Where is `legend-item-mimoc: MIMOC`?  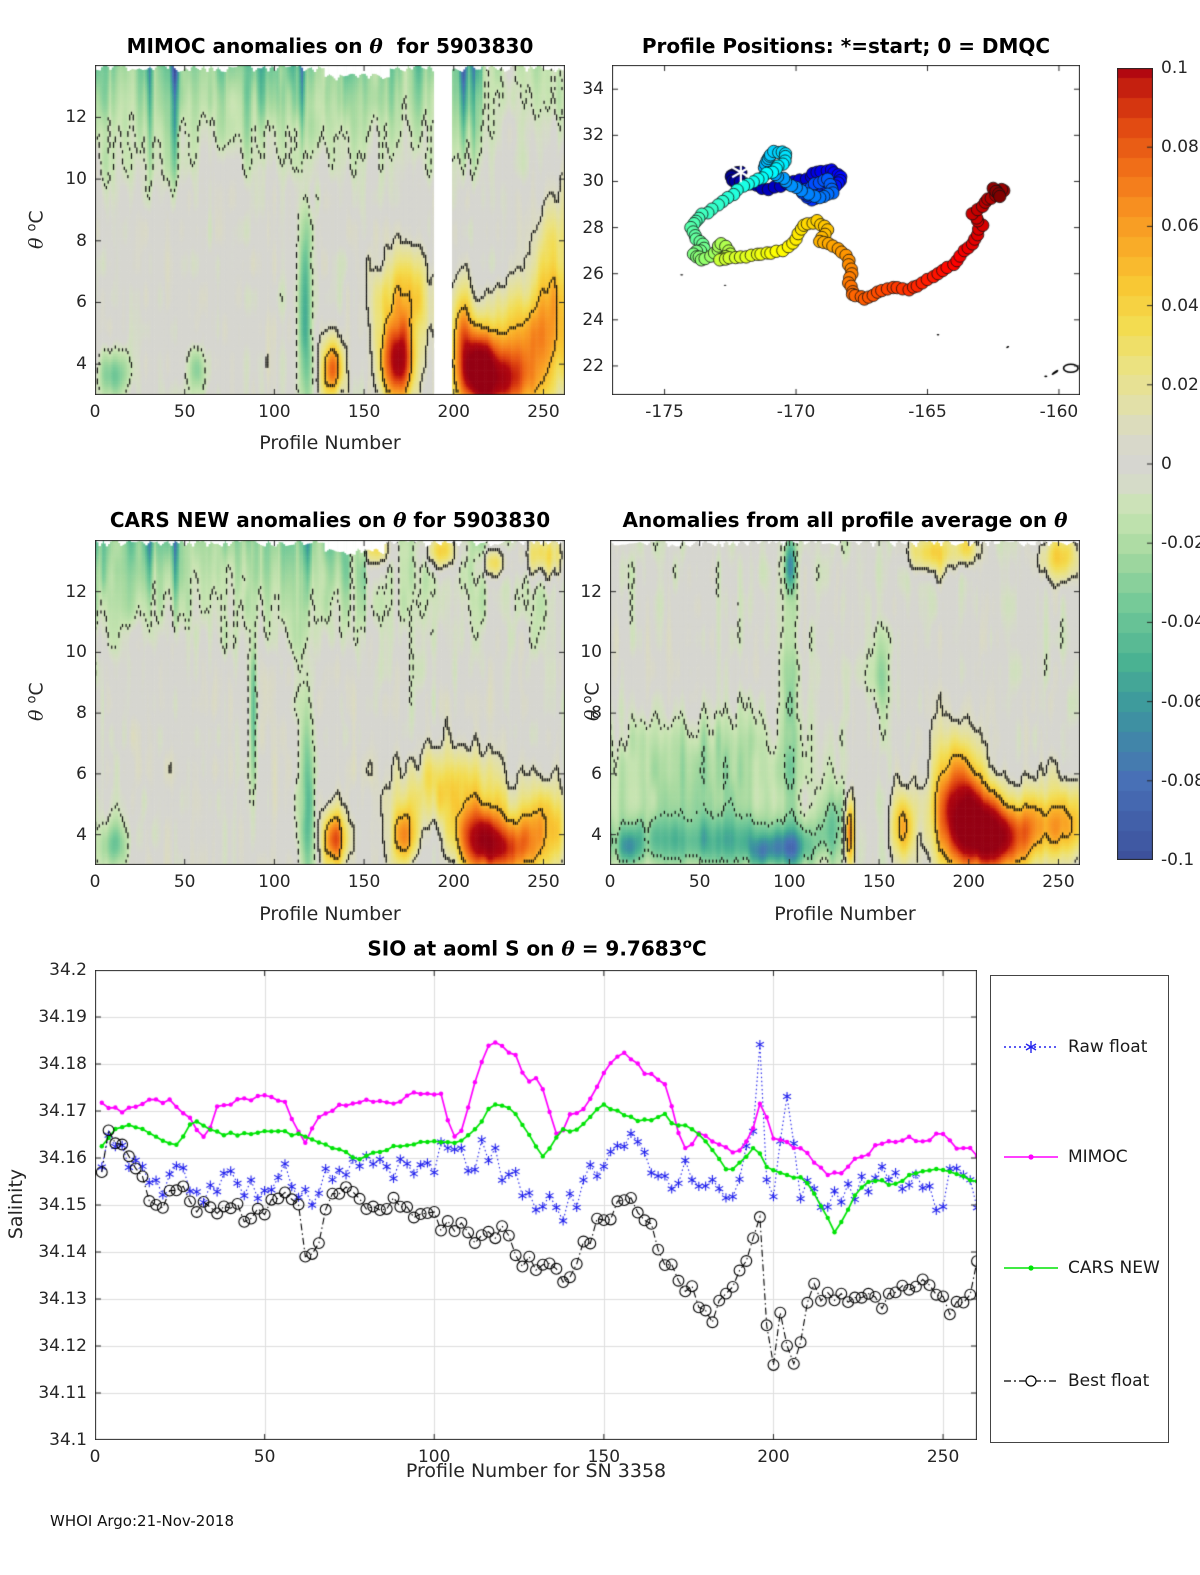
legend-item-mimoc: MIMOC is located at coordinates (1065, 1157).